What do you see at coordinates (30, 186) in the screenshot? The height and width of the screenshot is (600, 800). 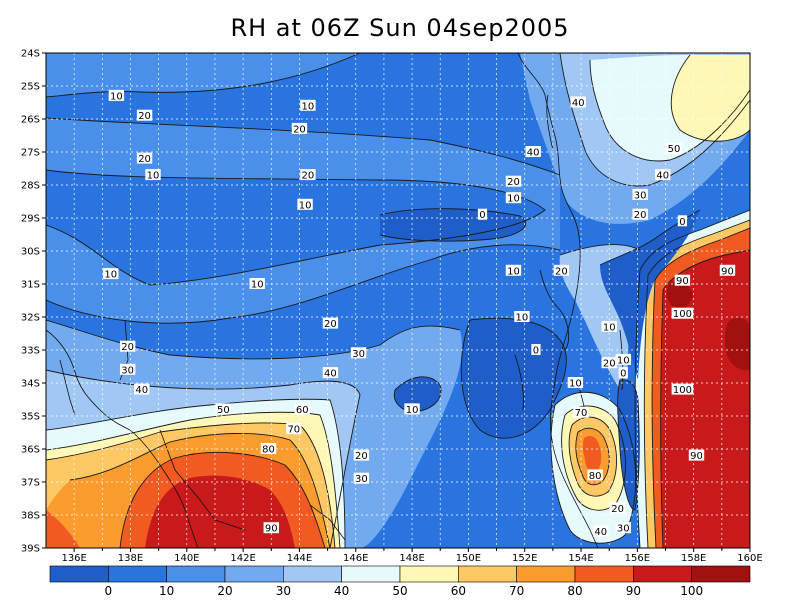 I see `lat-tick-label: 28S` at bounding box center [30, 186].